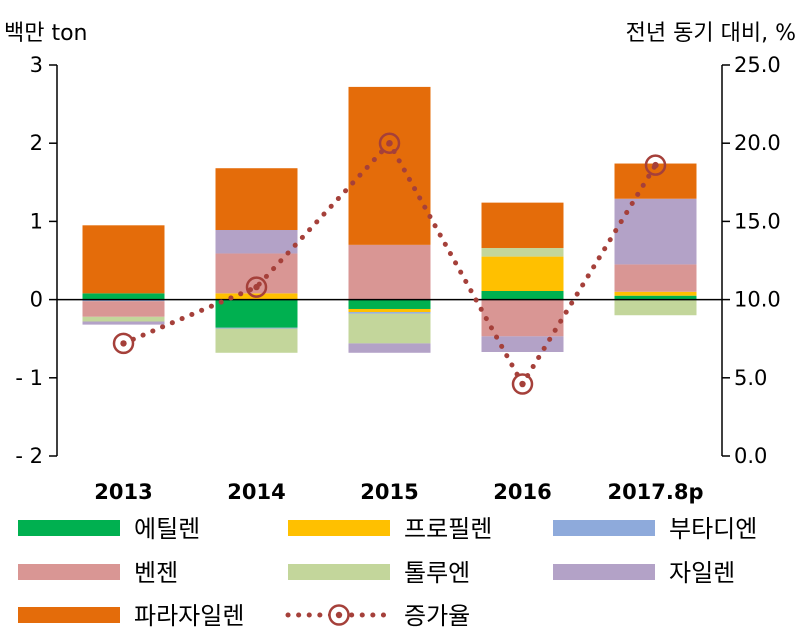  I want to click on legend-label-4: 벤젠, so click(156, 573).